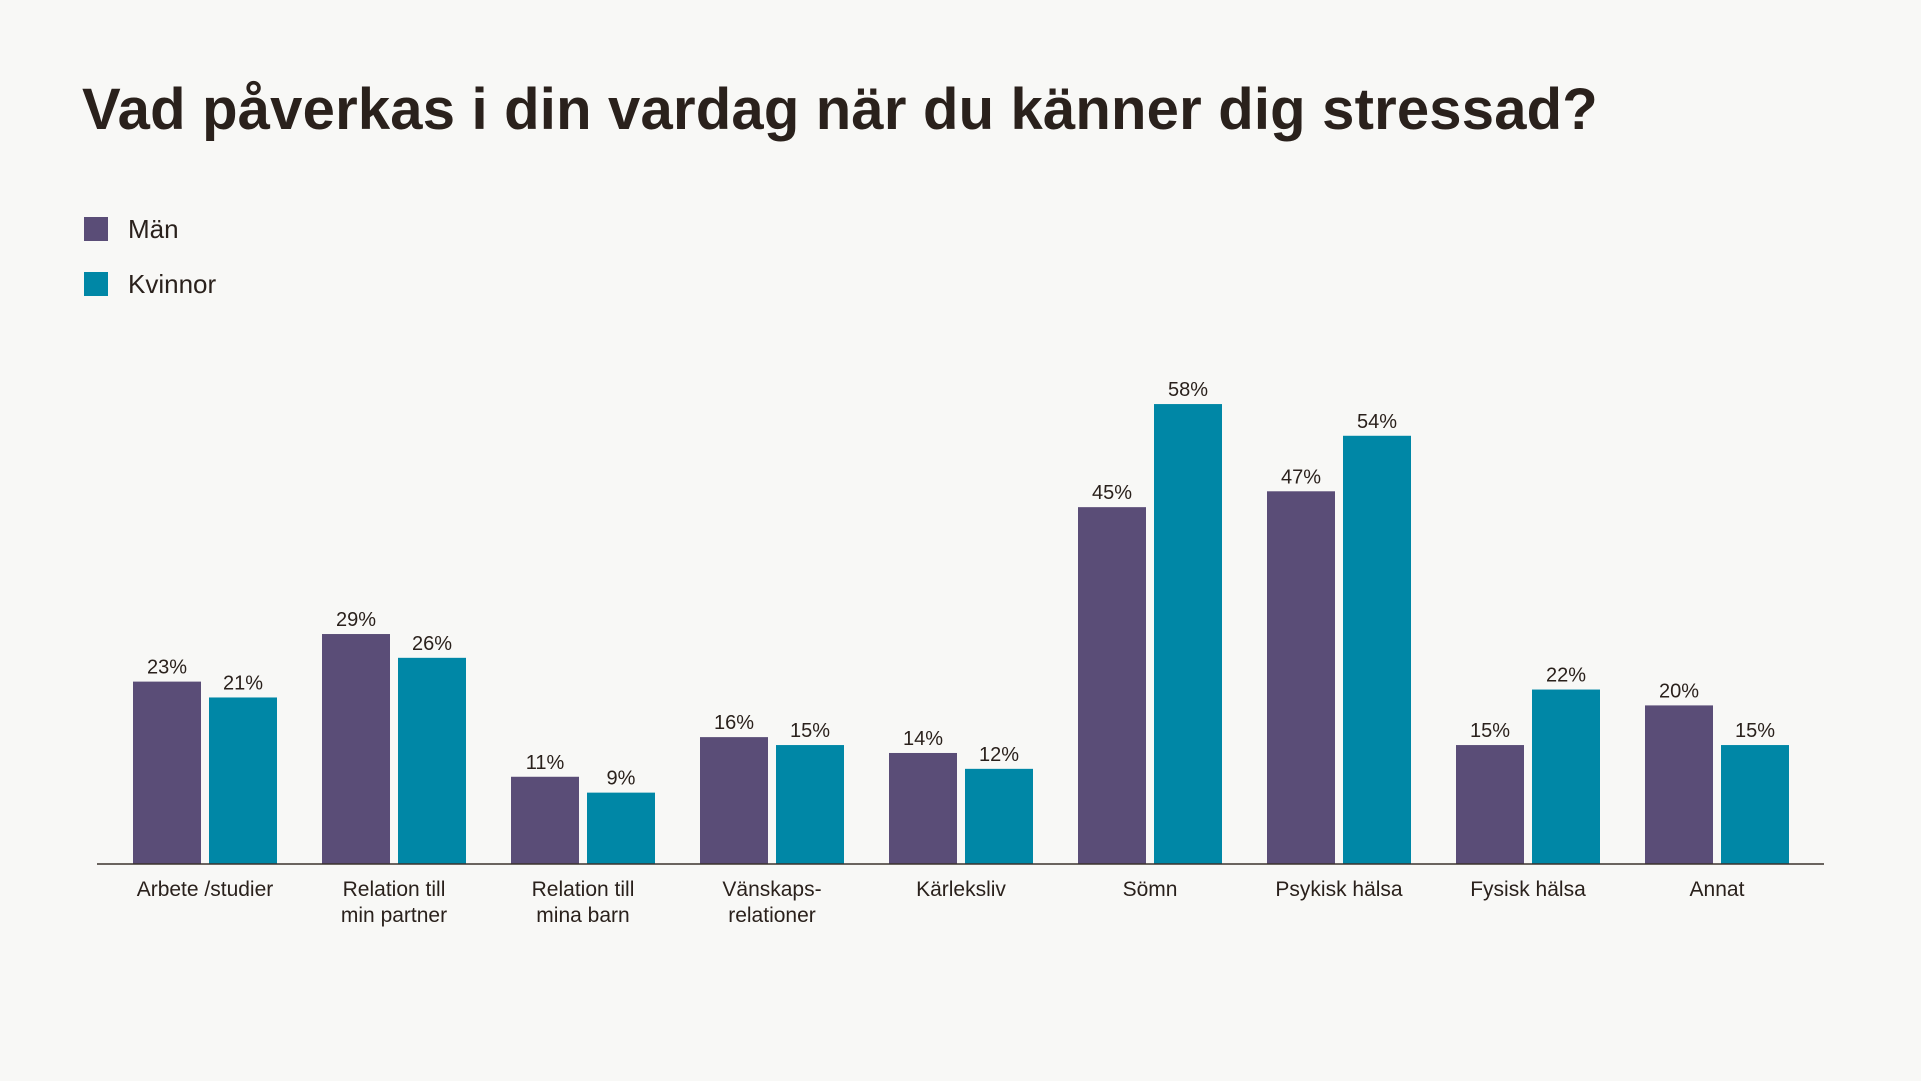 This screenshot has width=1921, height=1081. I want to click on category-label-line: Arbete /studier, so click(205, 889).